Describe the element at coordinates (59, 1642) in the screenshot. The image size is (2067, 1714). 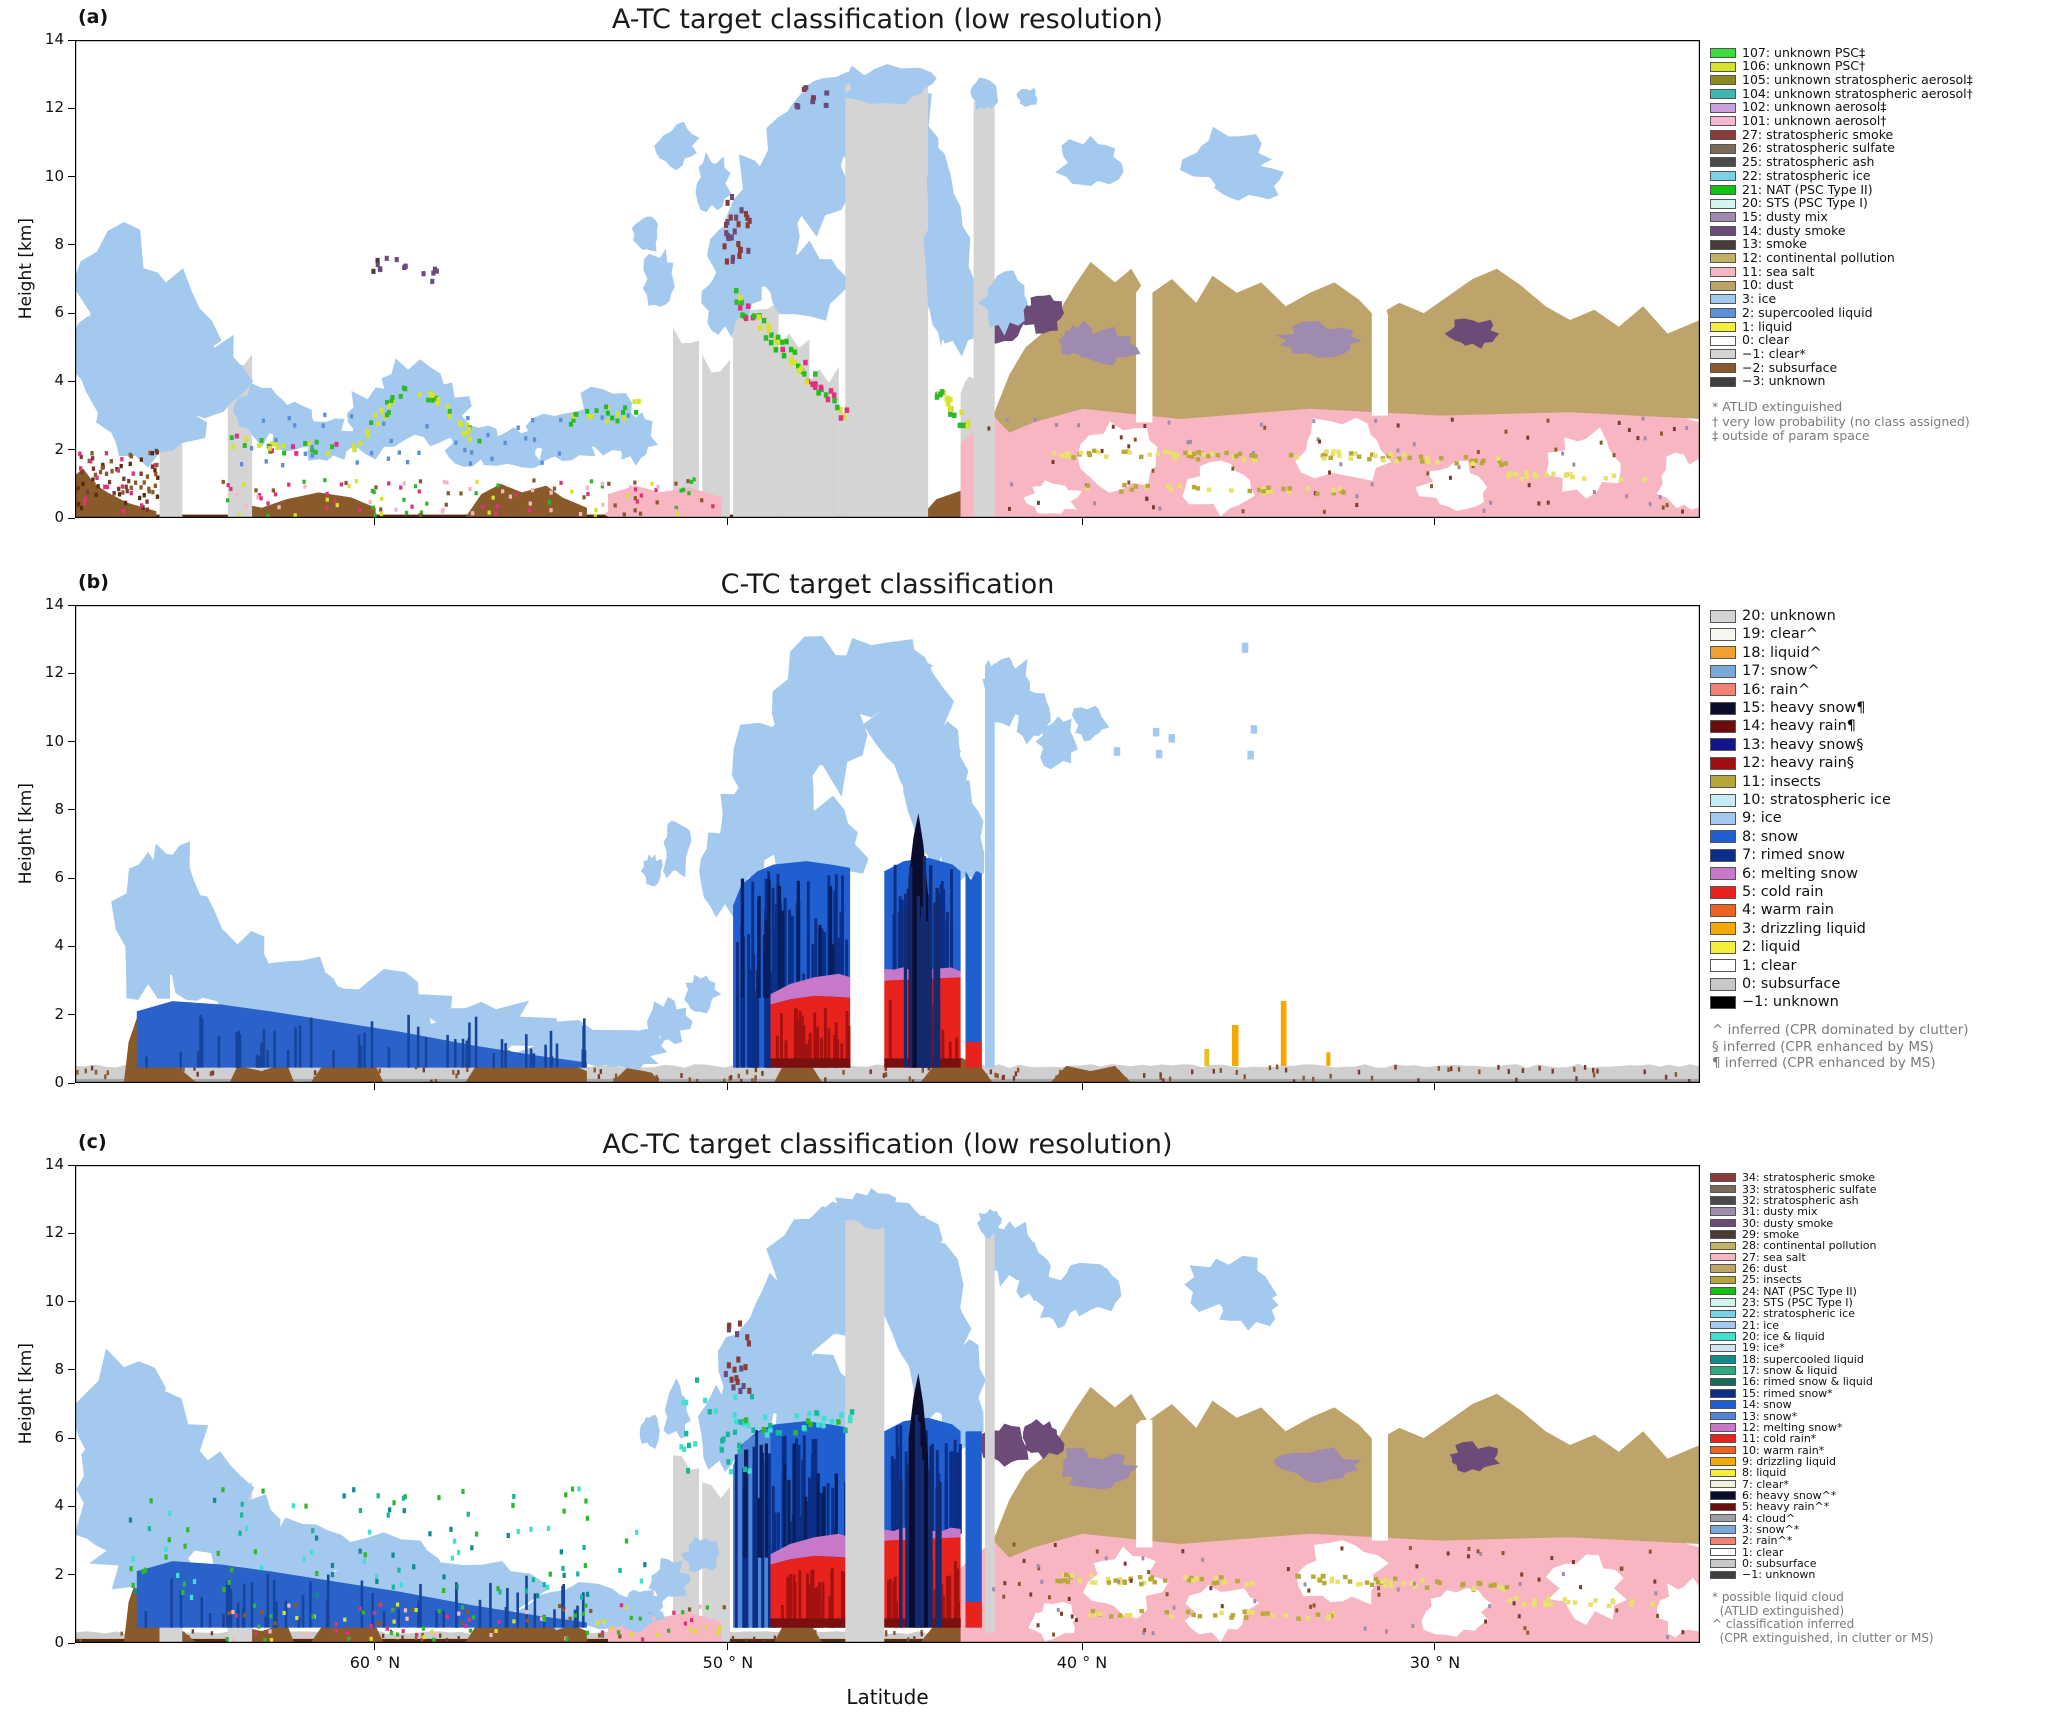
I see `y-tick-label: 0` at that location.